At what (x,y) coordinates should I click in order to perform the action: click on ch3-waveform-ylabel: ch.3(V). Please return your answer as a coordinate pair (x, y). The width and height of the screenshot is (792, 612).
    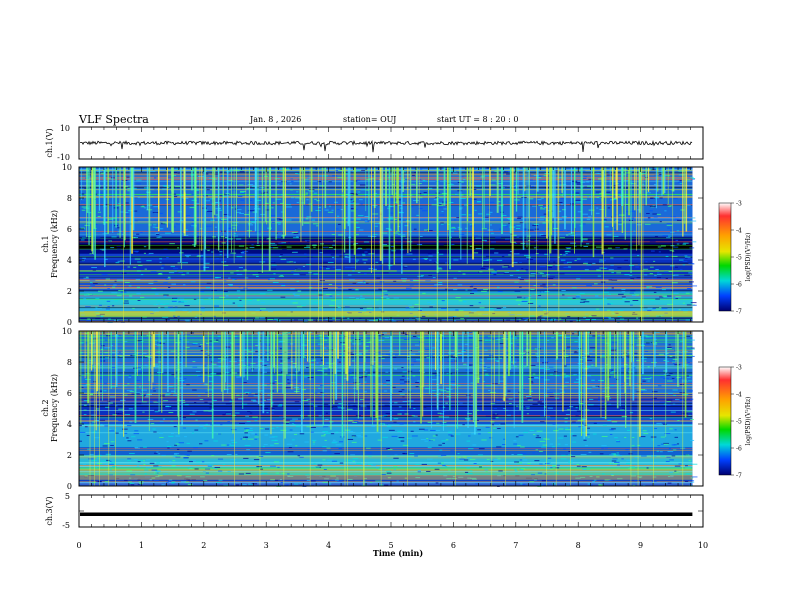
    Looking at the image, I should click on (49, 510).